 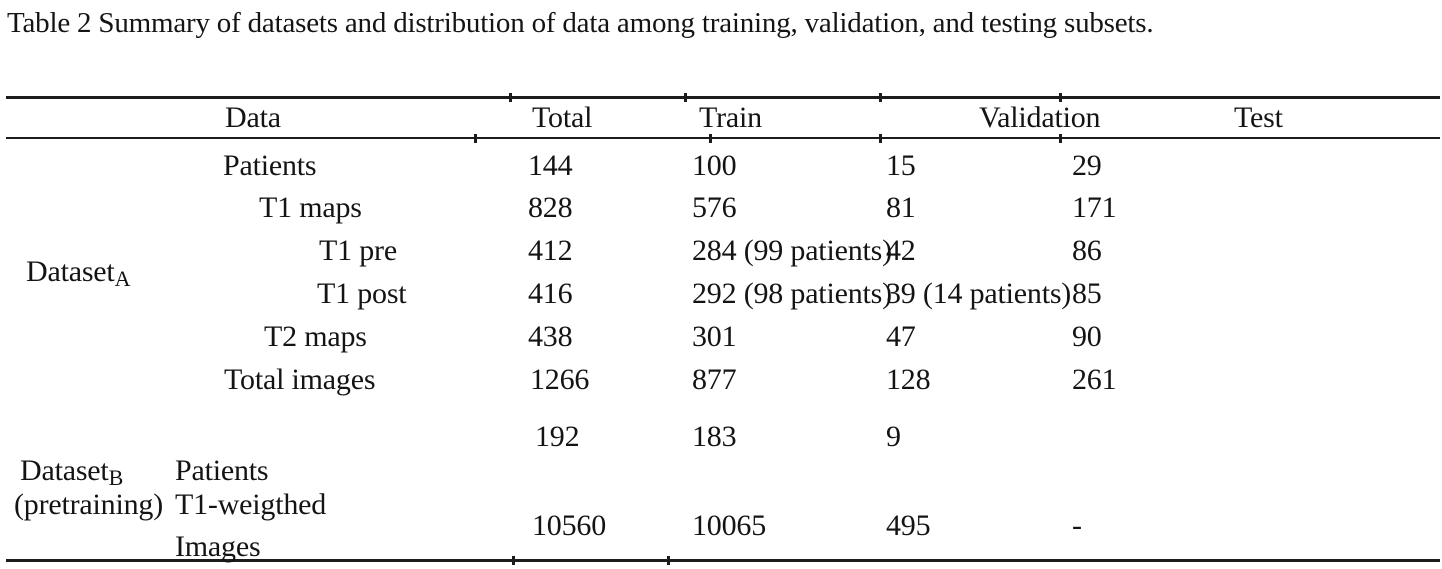 What do you see at coordinates (1258, 117) in the screenshot?
I see `column-header-test: Test` at bounding box center [1258, 117].